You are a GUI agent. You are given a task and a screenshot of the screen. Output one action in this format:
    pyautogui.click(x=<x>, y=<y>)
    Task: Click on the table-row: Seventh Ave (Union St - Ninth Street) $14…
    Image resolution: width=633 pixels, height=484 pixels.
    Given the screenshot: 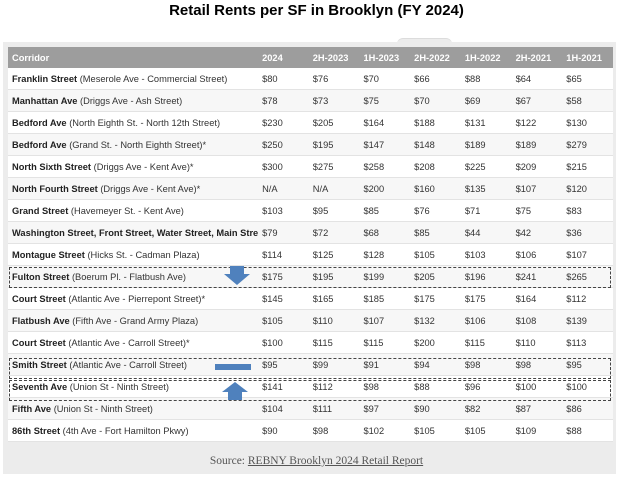 What is the action you would take?
    pyautogui.click(x=310, y=386)
    